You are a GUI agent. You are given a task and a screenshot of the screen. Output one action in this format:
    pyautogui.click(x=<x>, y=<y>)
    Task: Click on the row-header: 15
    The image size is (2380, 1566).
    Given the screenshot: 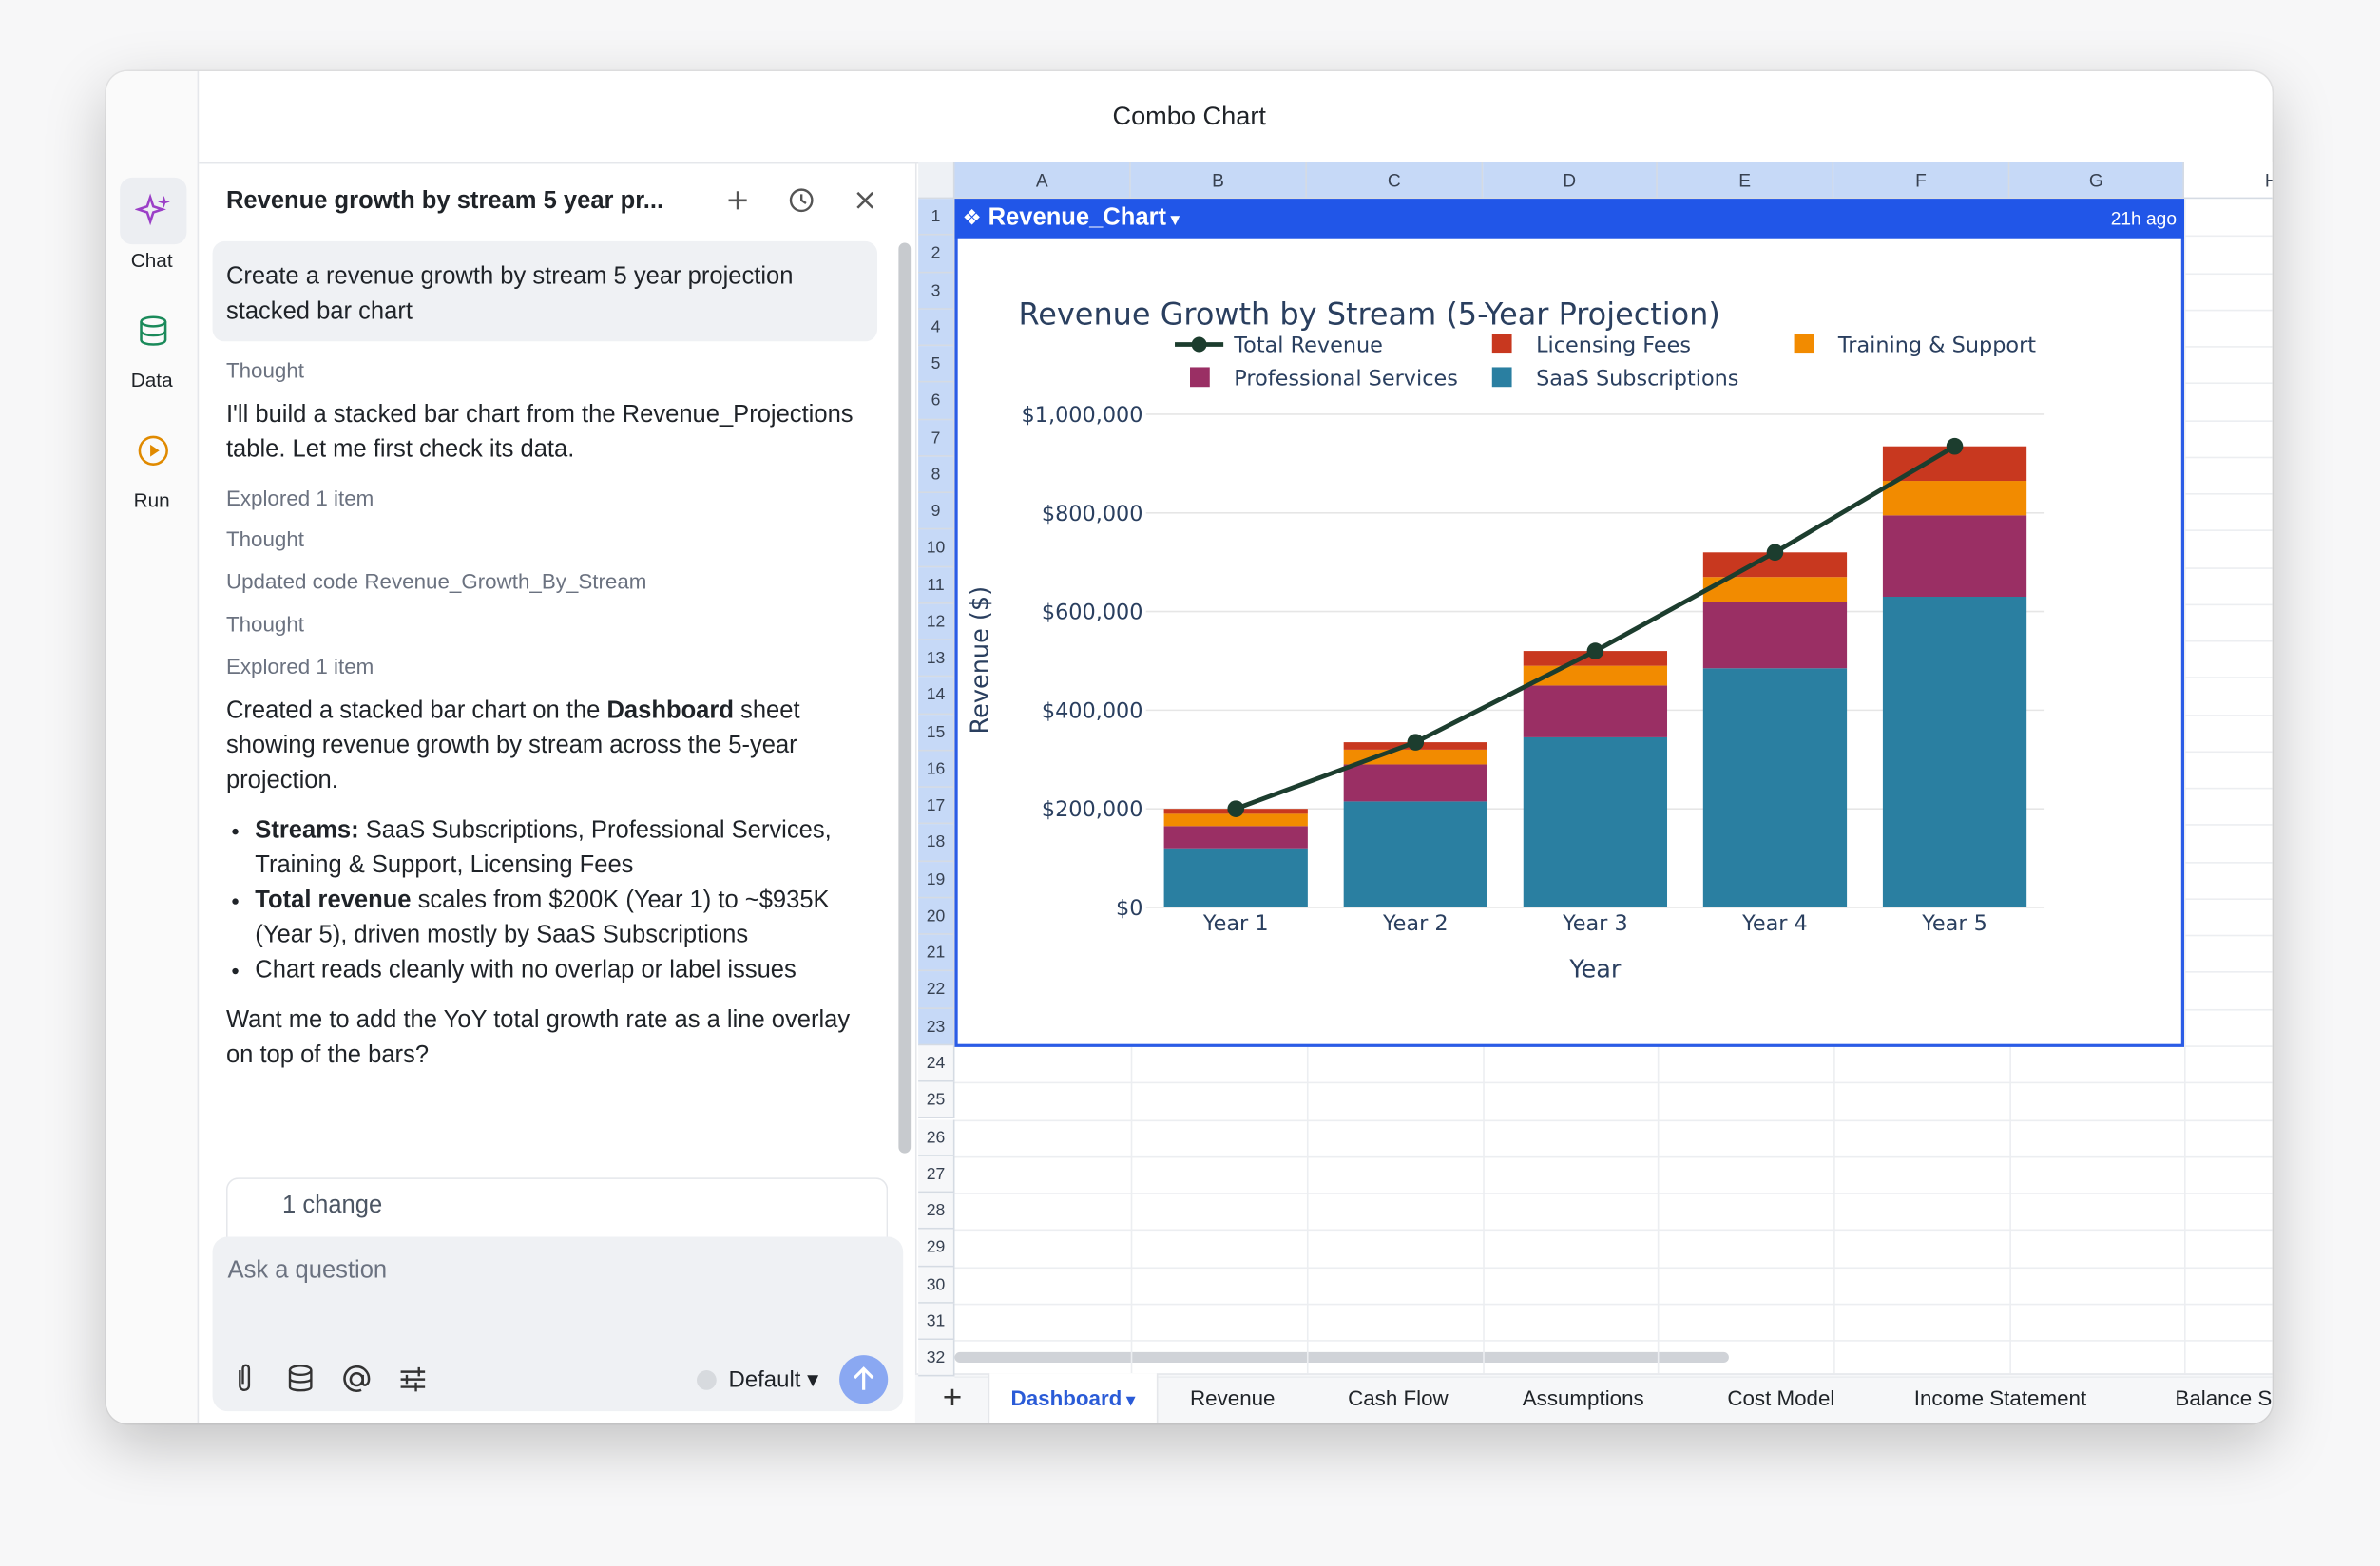 What is the action you would take?
    pyautogui.click(x=936, y=733)
    